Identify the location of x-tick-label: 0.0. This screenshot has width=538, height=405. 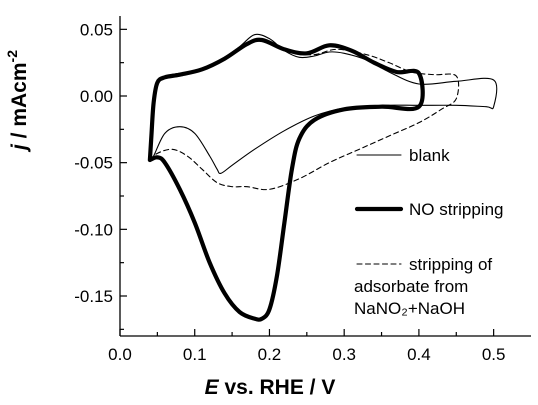
(120, 354).